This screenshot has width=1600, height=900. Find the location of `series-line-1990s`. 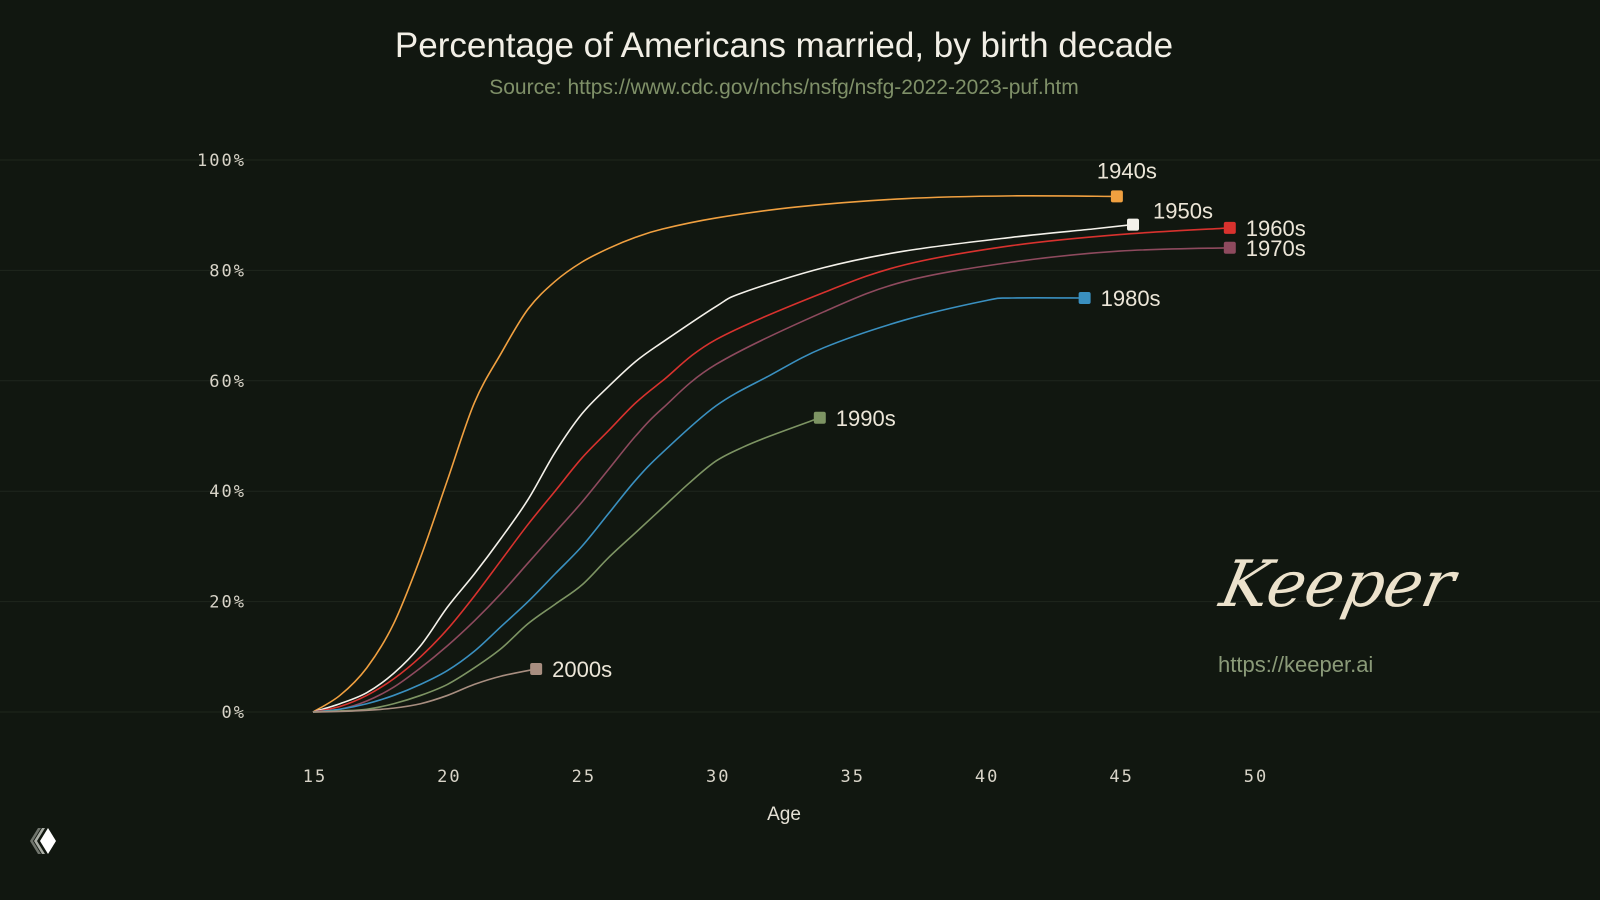

series-line-1990s is located at coordinates (566, 565).